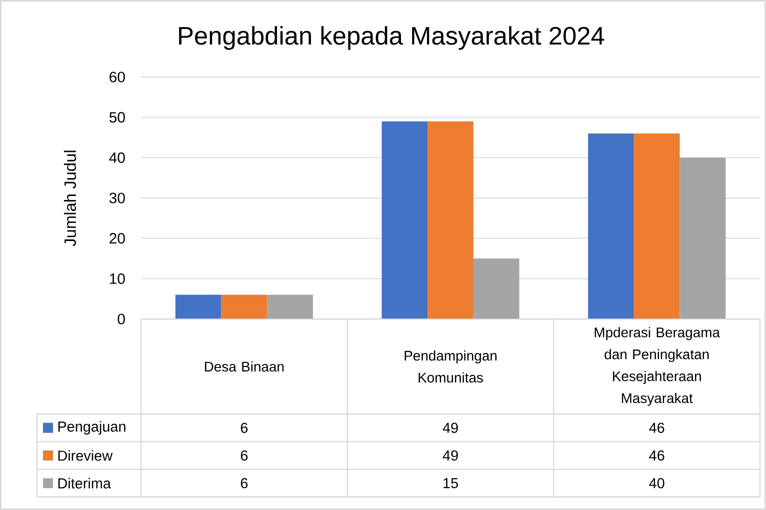  What do you see at coordinates (244, 366) in the screenshot?
I see `x-tick-label: Desa Binaan` at bounding box center [244, 366].